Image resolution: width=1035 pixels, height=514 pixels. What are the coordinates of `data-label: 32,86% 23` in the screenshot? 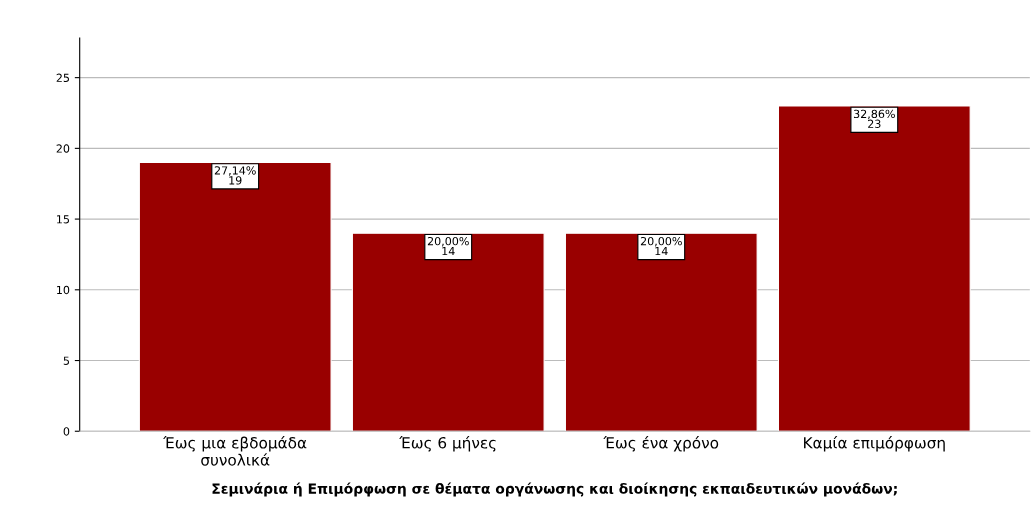 It's located at (874, 118).